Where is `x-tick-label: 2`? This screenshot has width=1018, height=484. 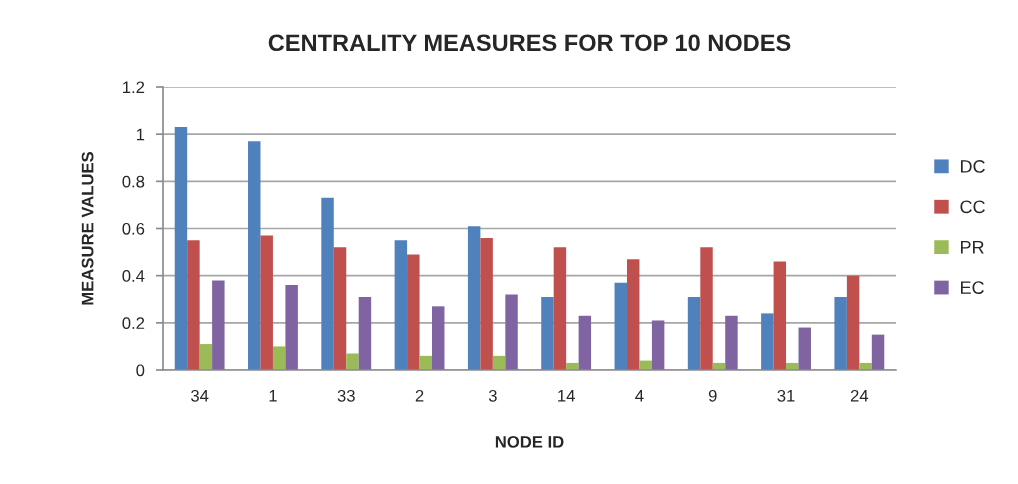
x-tick-label: 2 is located at coordinates (419, 395).